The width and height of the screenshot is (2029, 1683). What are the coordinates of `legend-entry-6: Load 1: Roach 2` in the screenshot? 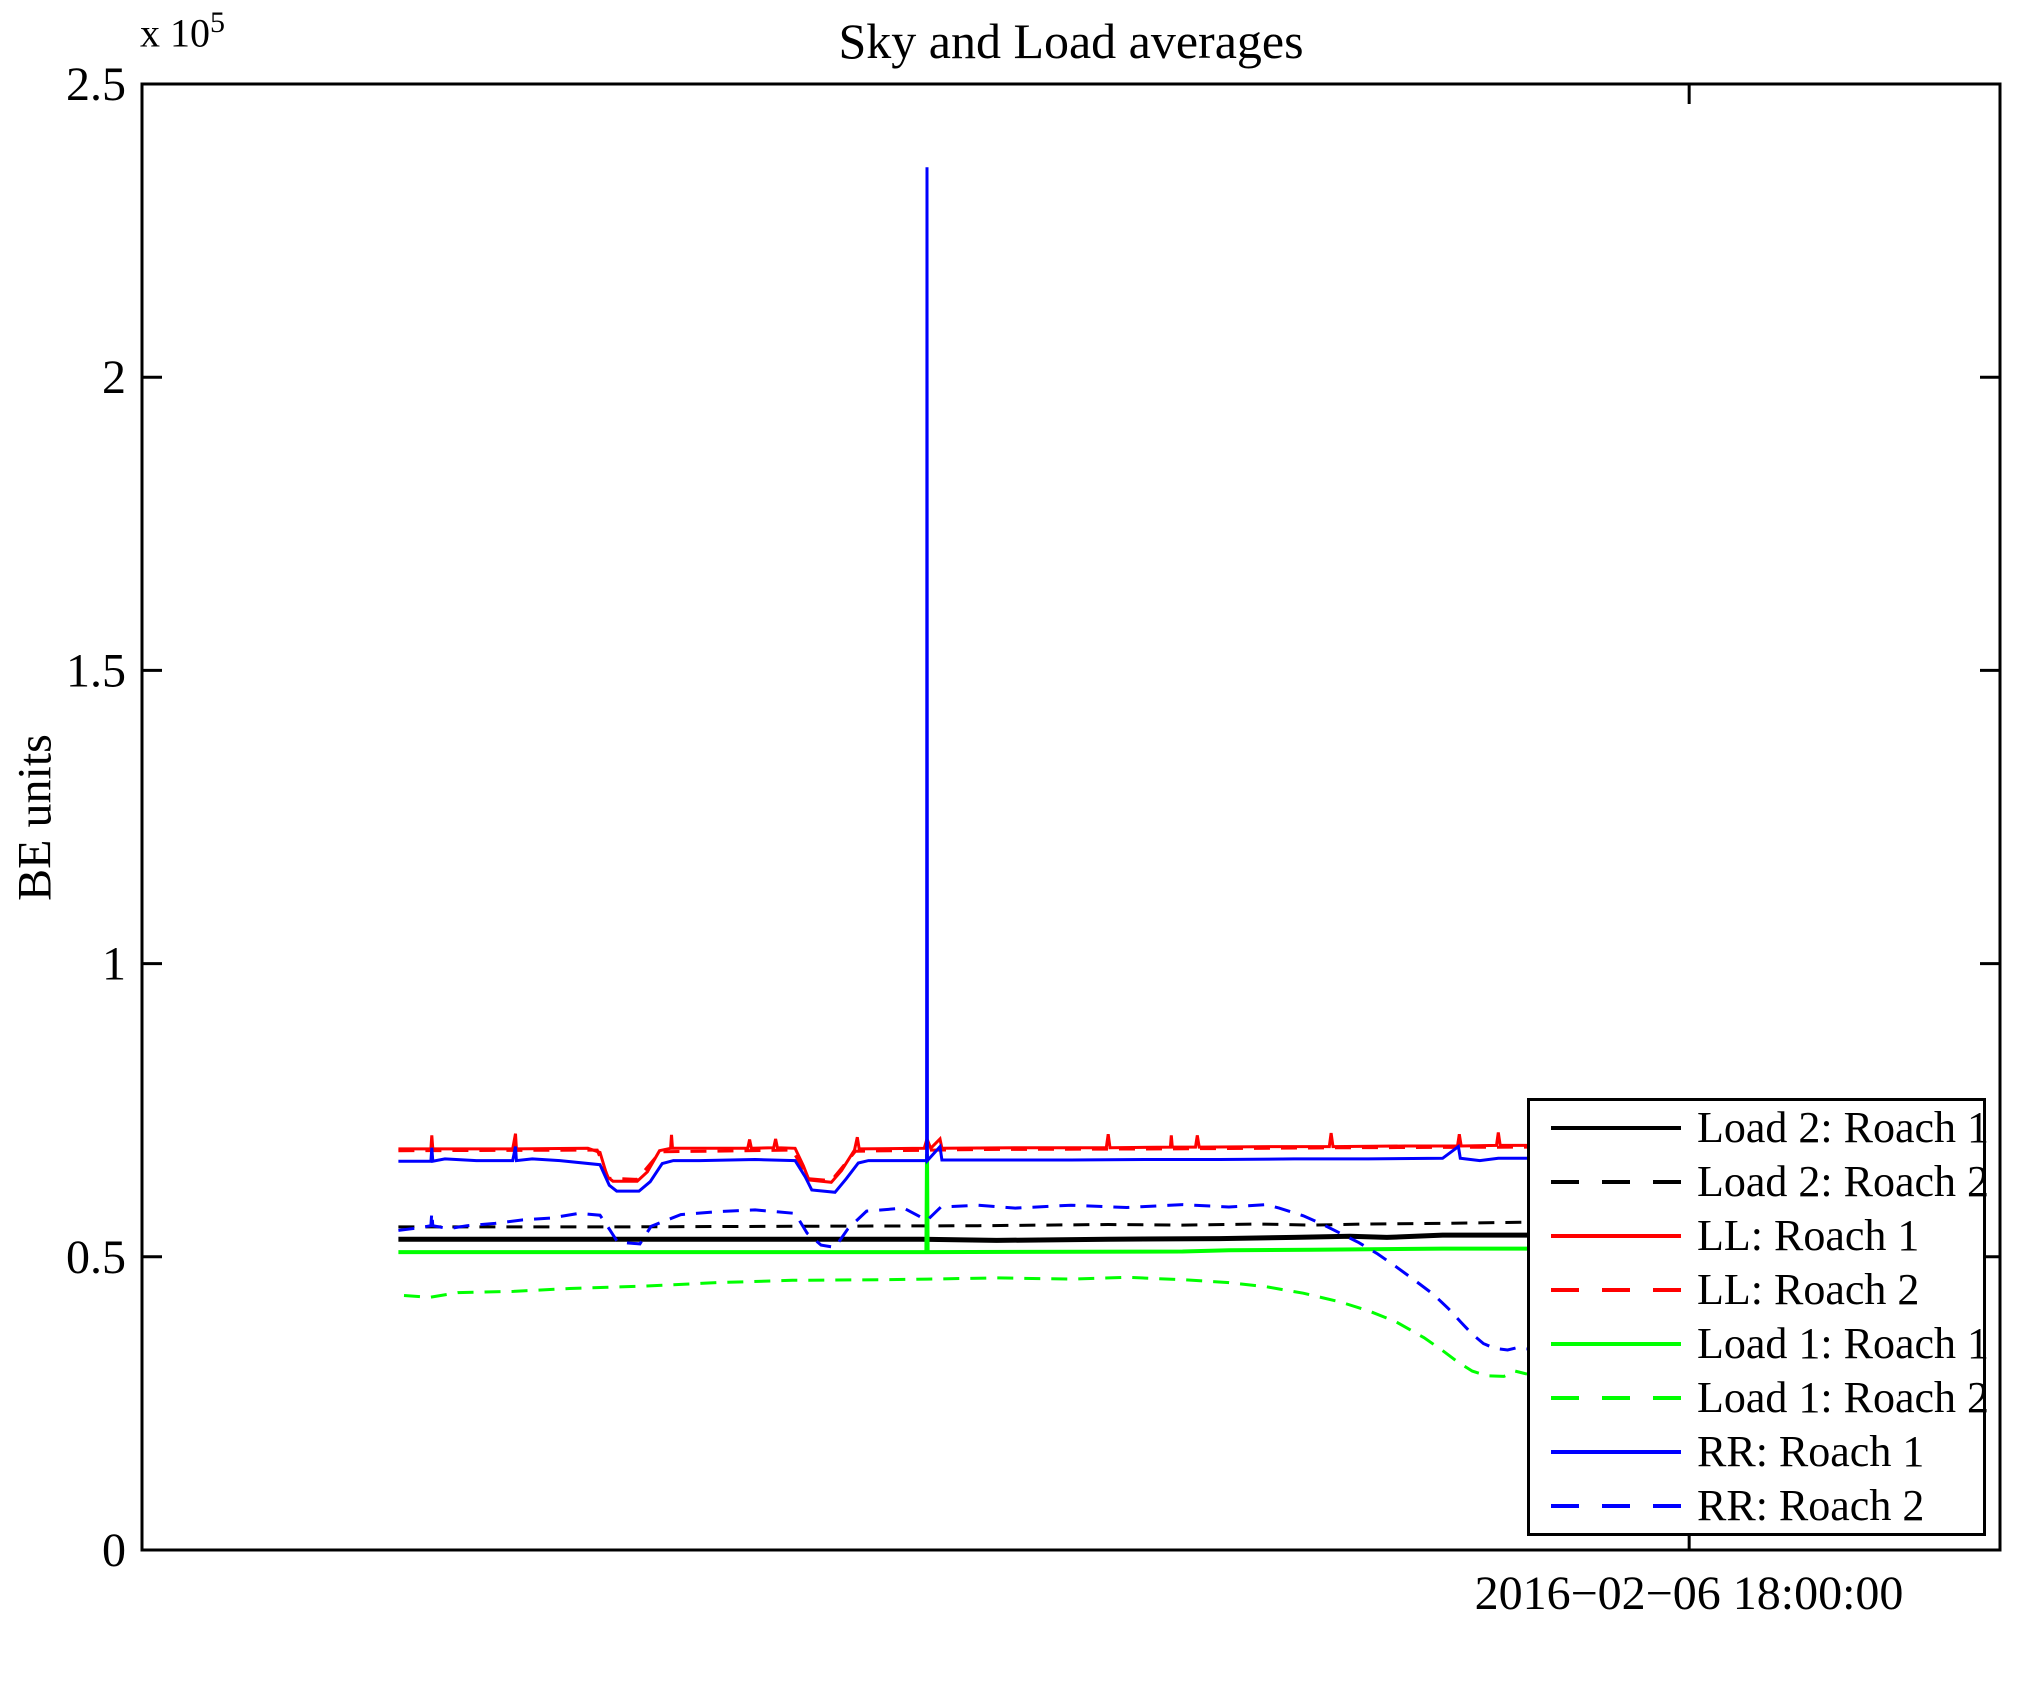 It's located at (1759, 1398).